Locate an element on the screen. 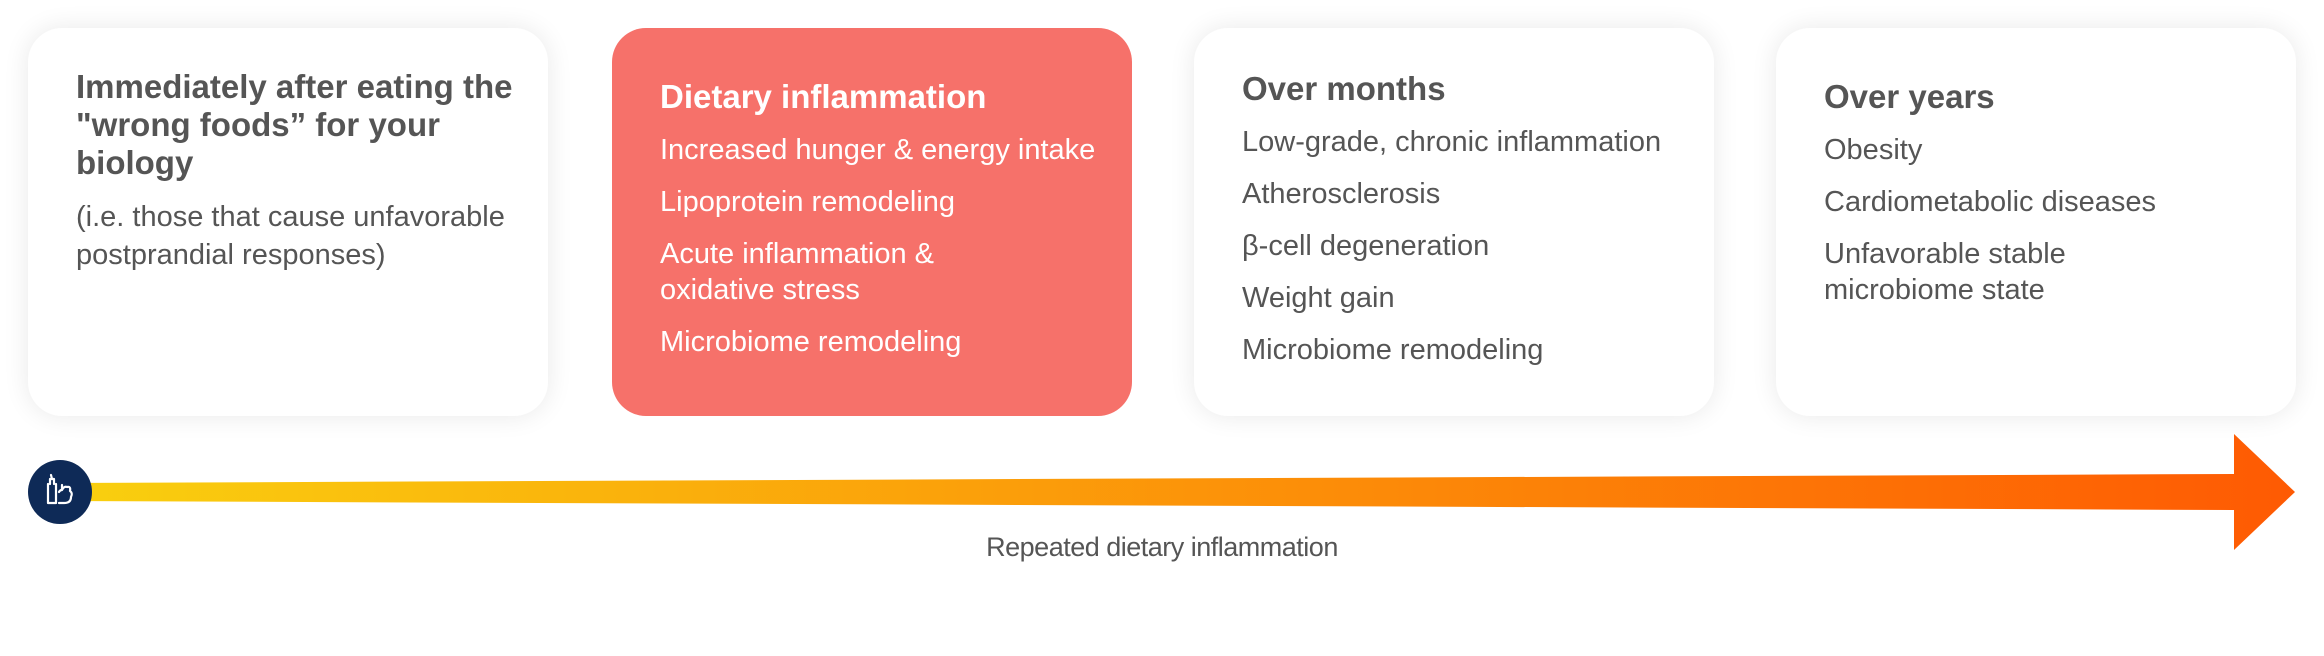 The width and height of the screenshot is (2324, 656). card-over-years-item: Cardiometabolic diseases is located at coordinates (1990, 202).